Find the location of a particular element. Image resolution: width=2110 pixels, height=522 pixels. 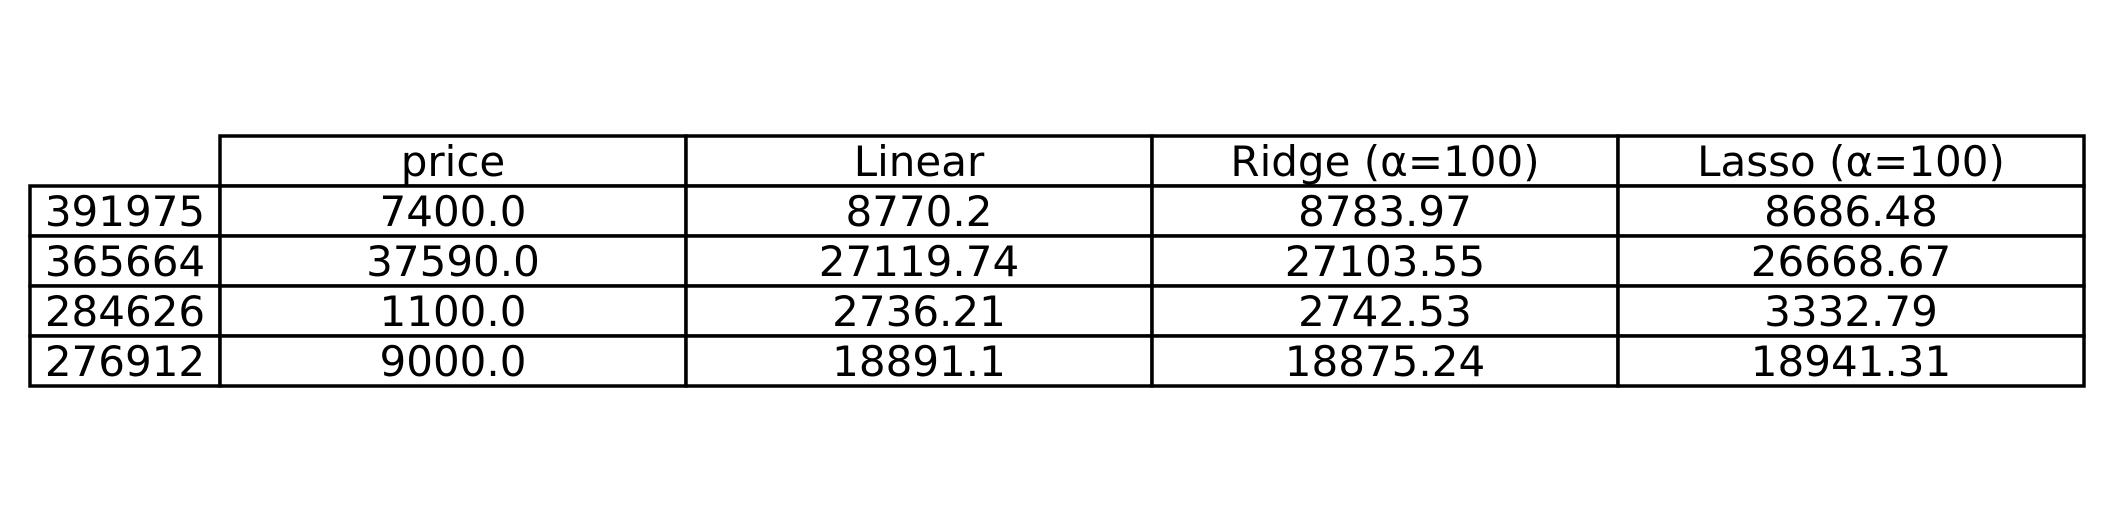

table-cell-276912-lasso-100-text: 18941.31 is located at coordinates (1851, 361).